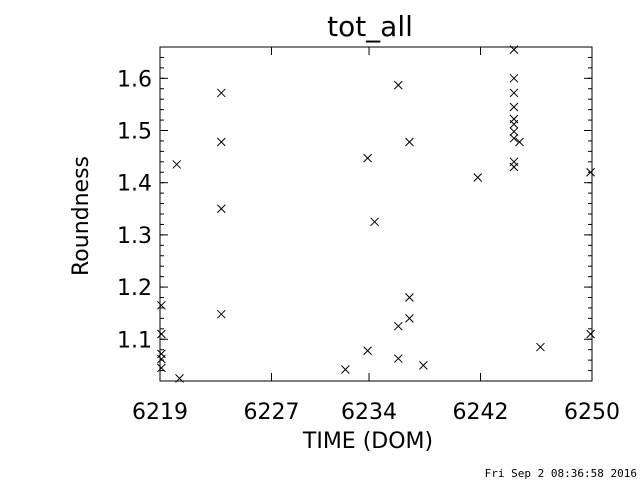 The width and height of the screenshot is (640, 480). I want to click on y-tick-label: 1.4, so click(134, 184).